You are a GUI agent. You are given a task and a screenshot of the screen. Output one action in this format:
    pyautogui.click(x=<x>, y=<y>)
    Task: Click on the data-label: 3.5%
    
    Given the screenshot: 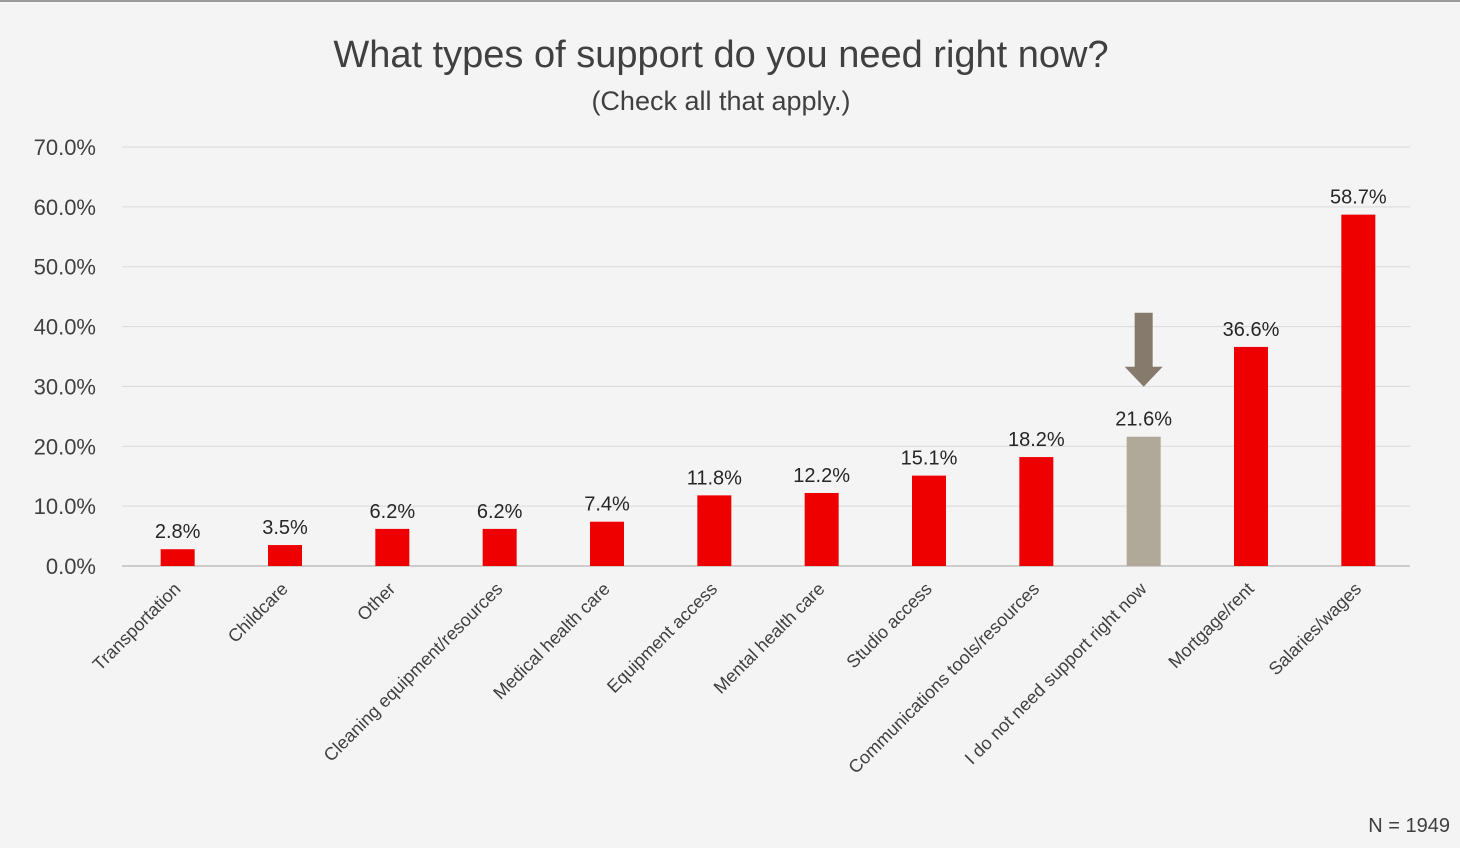 What is the action you would take?
    pyautogui.click(x=285, y=528)
    